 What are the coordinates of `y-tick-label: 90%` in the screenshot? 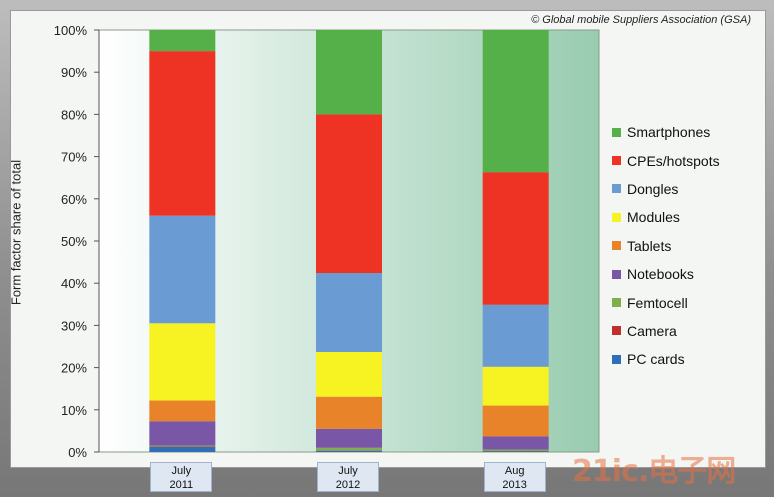 It's located at (74, 72).